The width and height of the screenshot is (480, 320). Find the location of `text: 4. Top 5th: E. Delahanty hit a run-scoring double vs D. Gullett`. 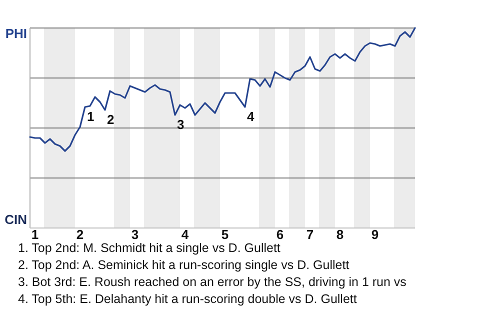

text: 4. Top 5th: E. Delahanty hit a run-scoring double vs D. Gullett is located at coordinates (188, 299).